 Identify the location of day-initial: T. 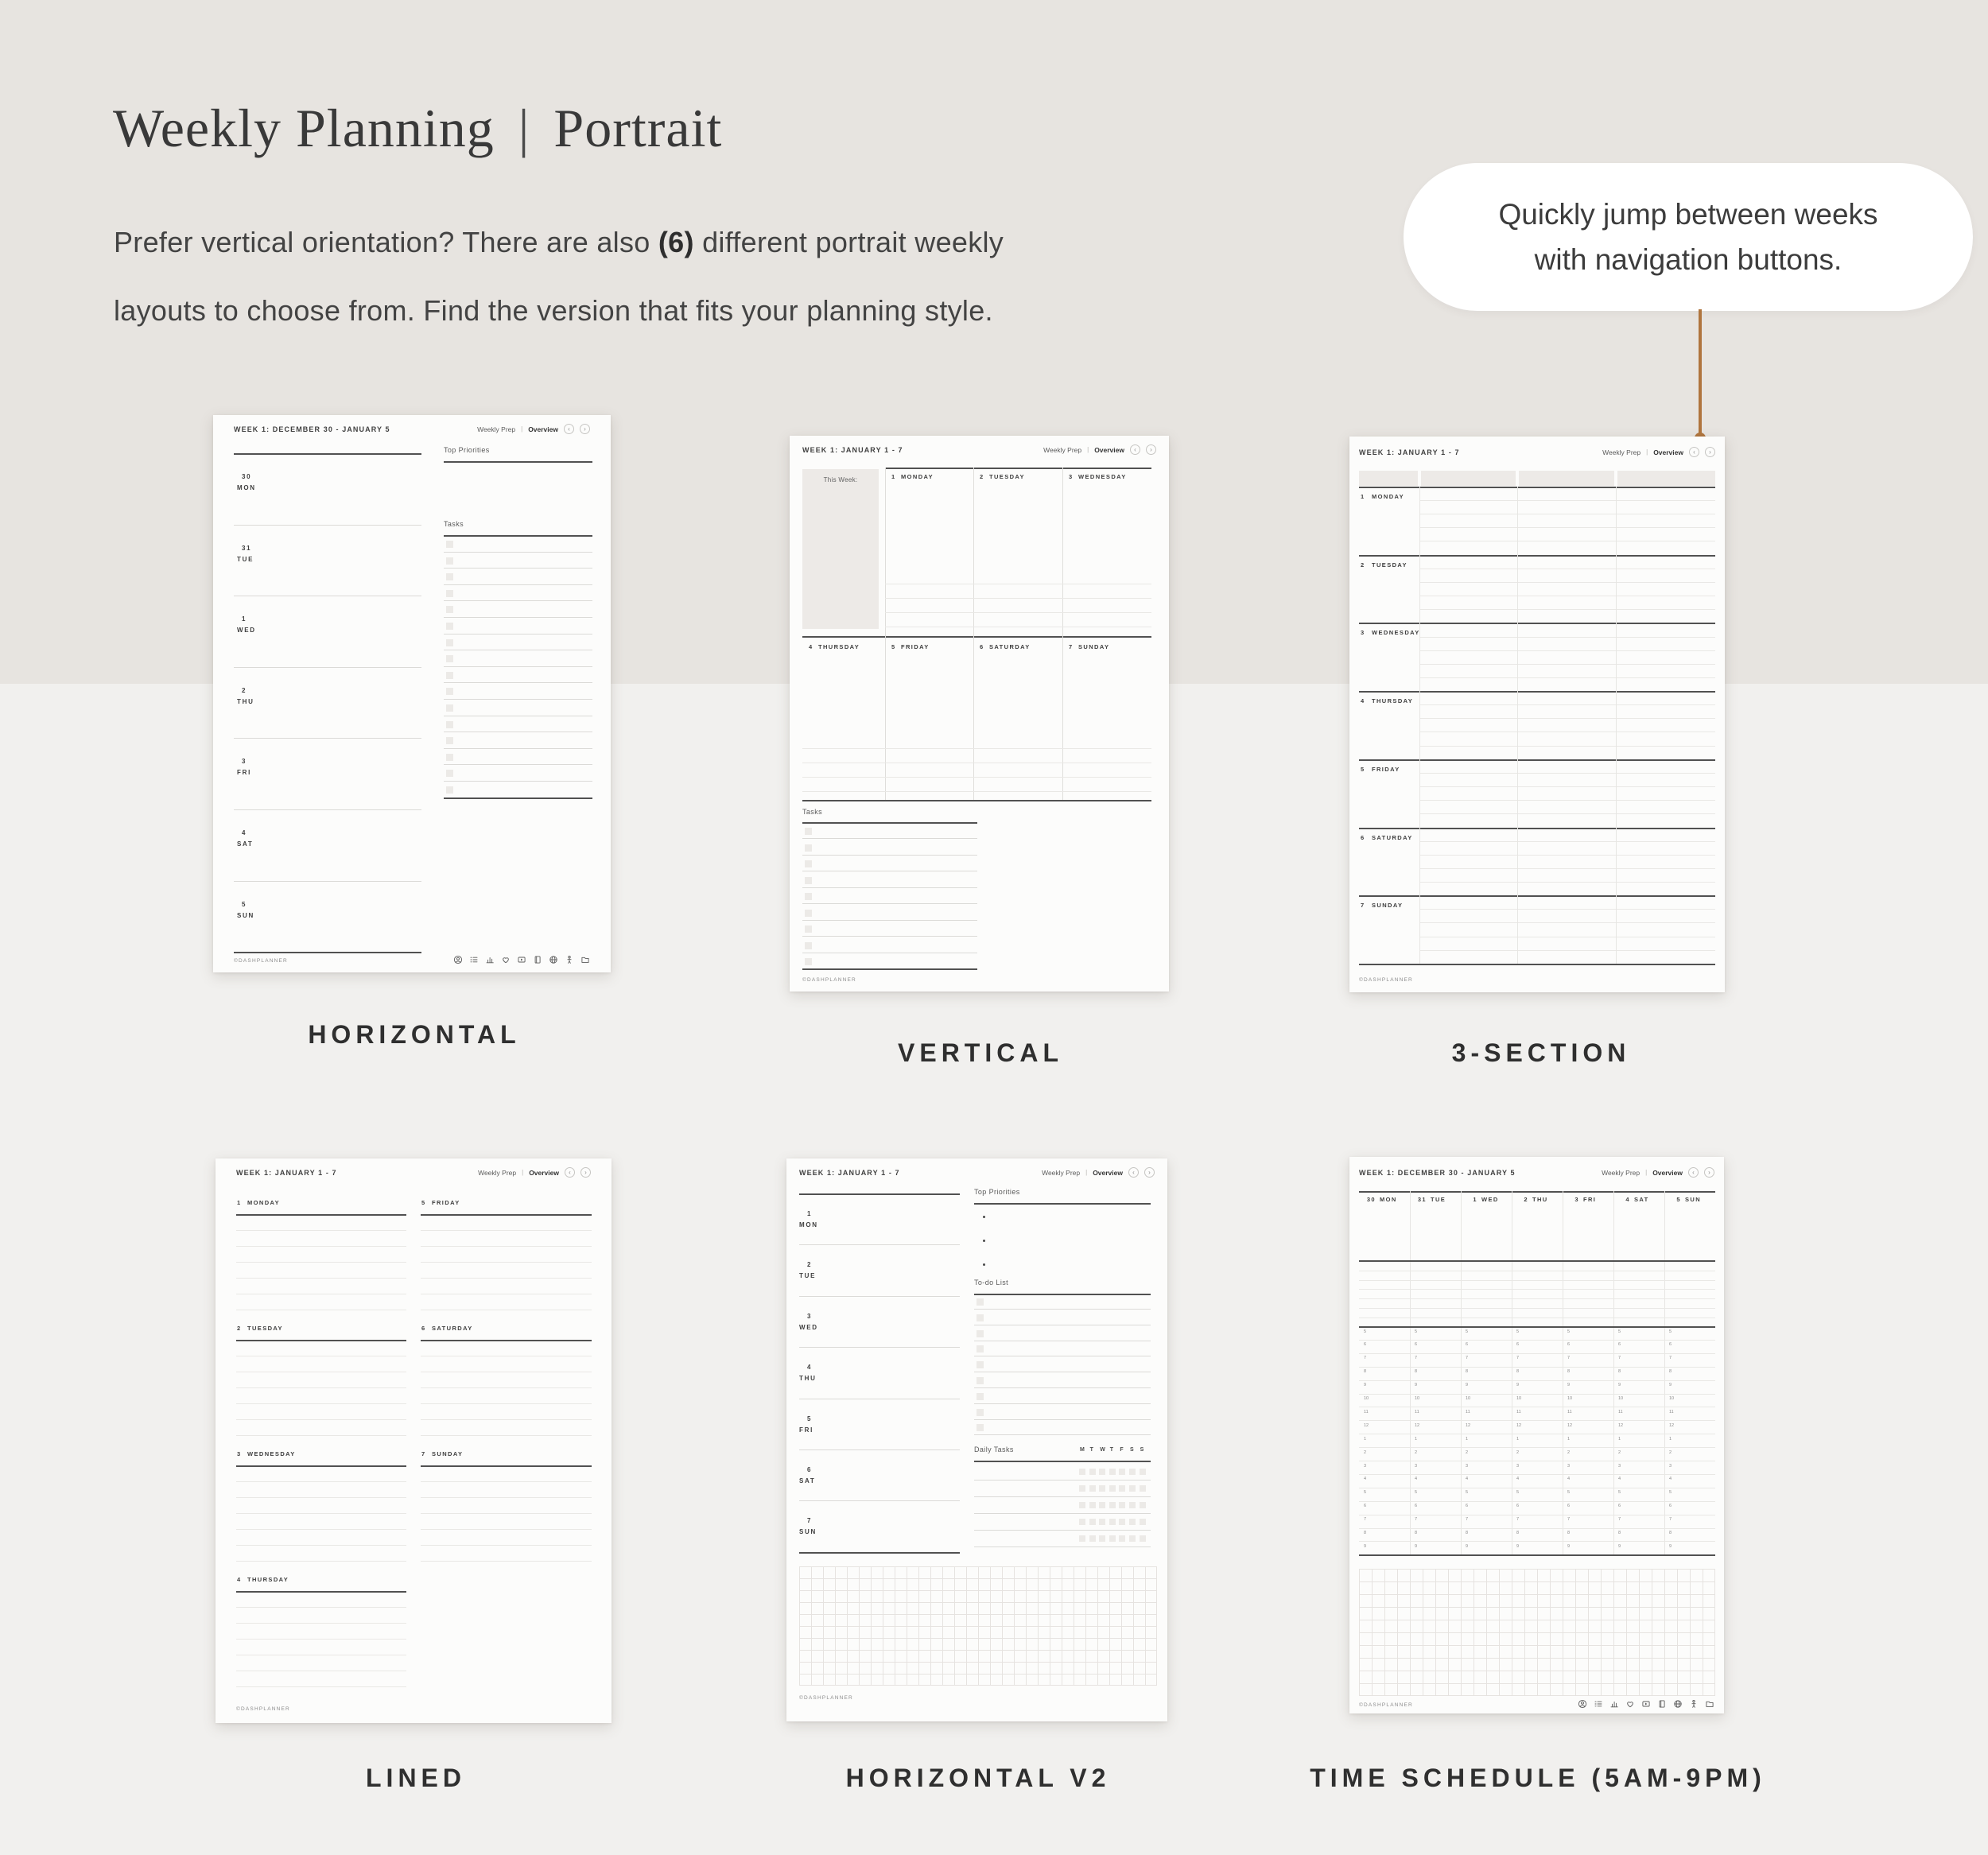
(1111, 1450).